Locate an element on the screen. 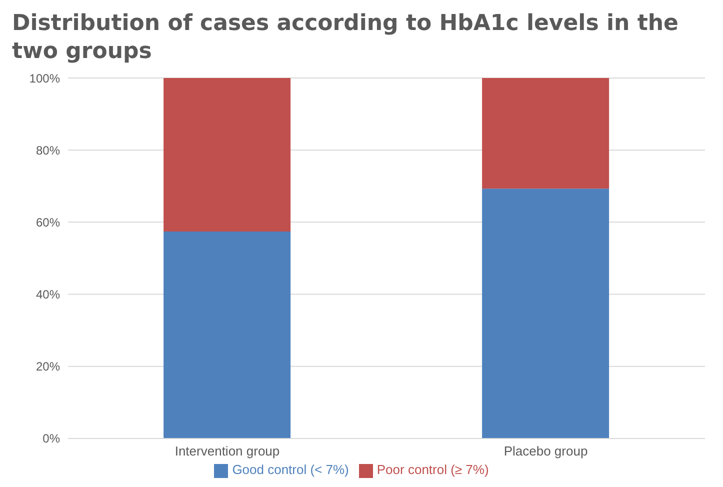  x-tick-label: Intervention group is located at coordinates (227, 451).